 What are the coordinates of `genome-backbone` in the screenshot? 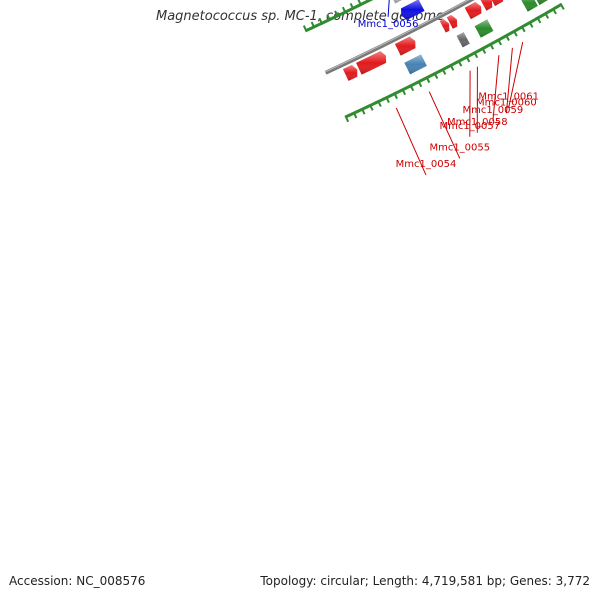 It's located at (399, 37).